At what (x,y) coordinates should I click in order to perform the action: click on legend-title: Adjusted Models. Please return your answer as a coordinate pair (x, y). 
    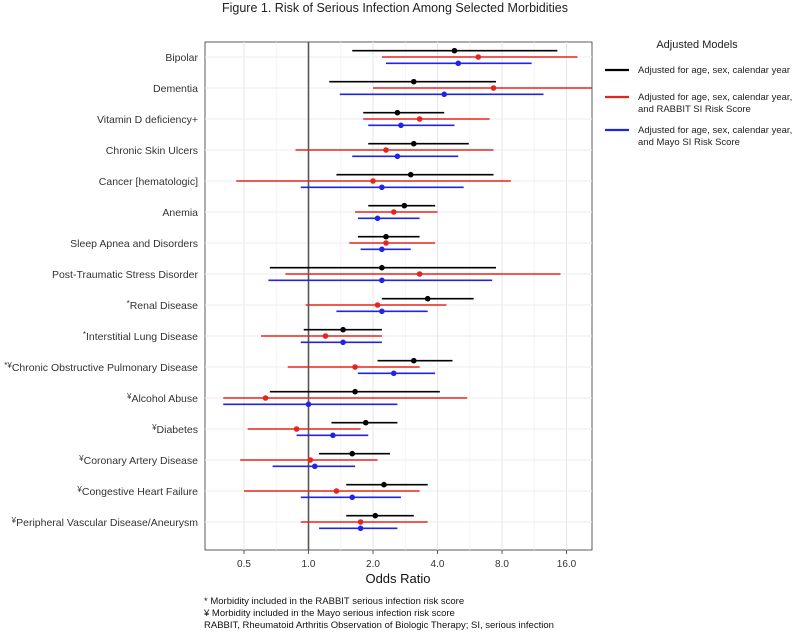
    Looking at the image, I should click on (697, 45).